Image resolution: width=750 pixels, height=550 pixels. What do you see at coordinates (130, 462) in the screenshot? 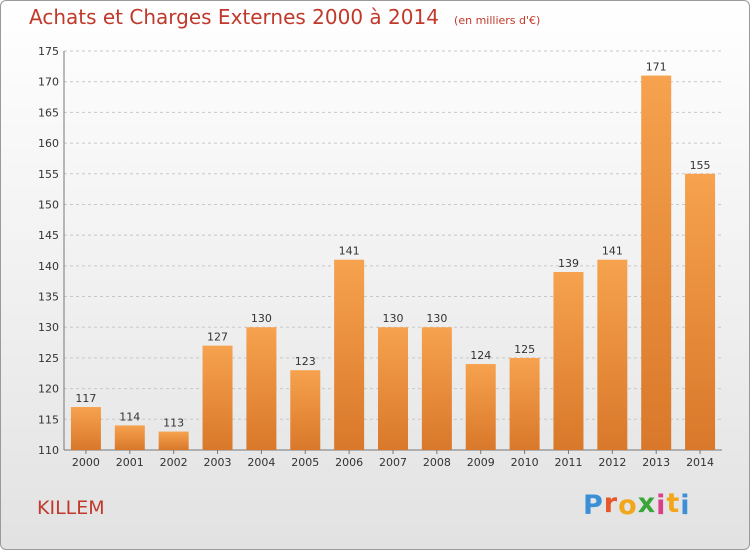
I see `x-tick-label: 2001` at bounding box center [130, 462].